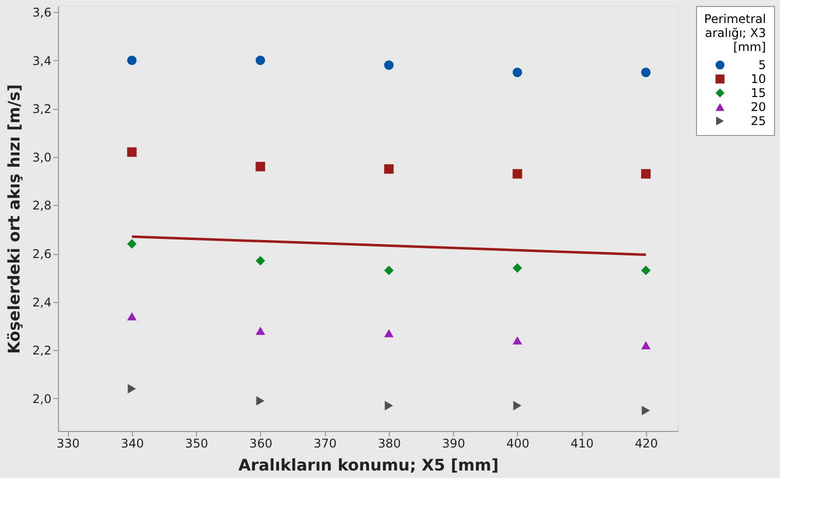  I want to click on x-tick-label: 330, so click(68, 443).